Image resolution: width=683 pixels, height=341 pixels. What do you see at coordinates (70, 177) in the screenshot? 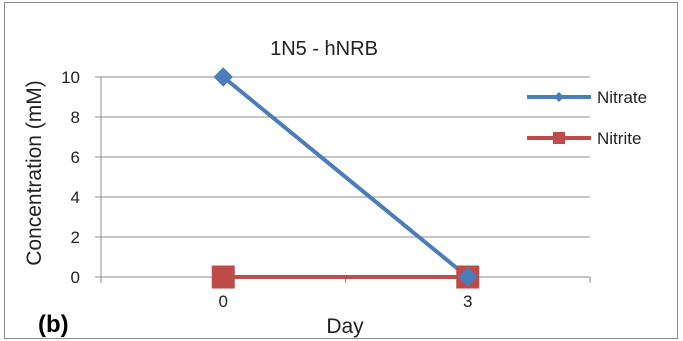
I see `y-tick-labels: 0 2 4 6 8 10` at bounding box center [70, 177].